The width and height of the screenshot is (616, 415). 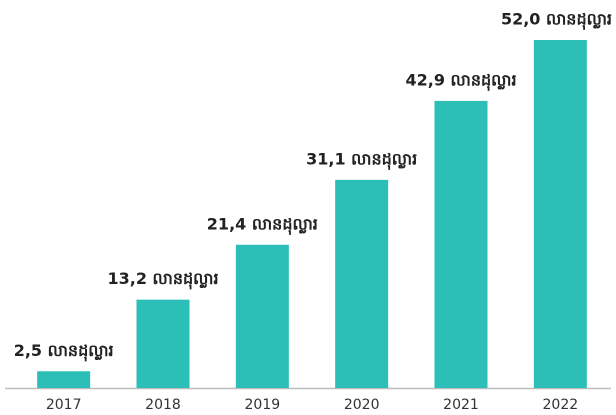 I want to click on x-tick-label: 2017, so click(x=64, y=405).